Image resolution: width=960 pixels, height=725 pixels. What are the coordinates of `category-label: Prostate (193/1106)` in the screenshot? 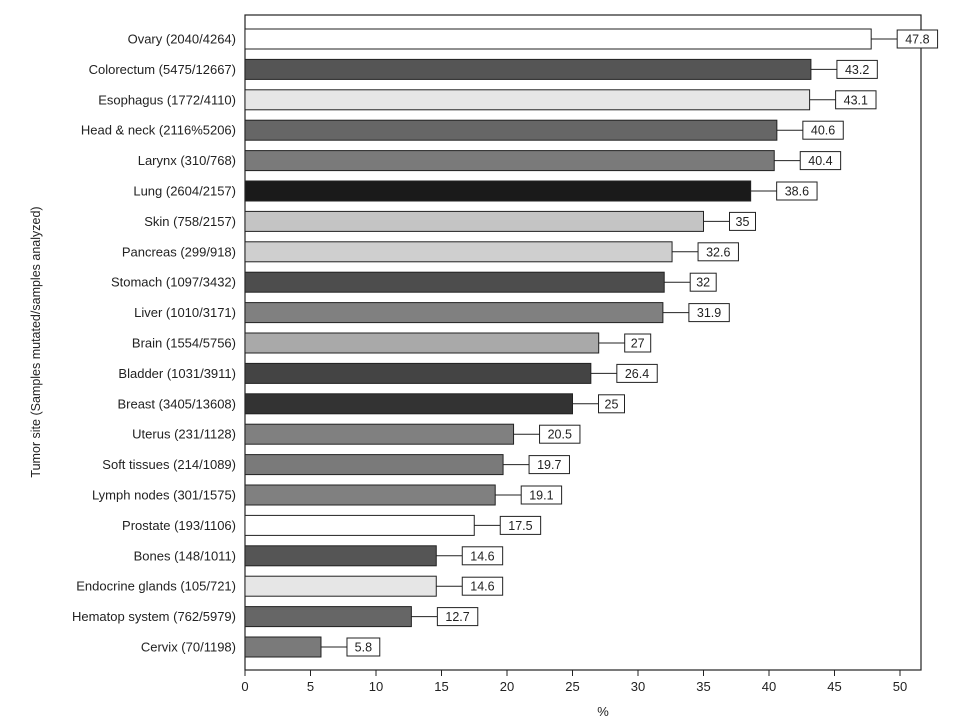 It's located at (179, 525).